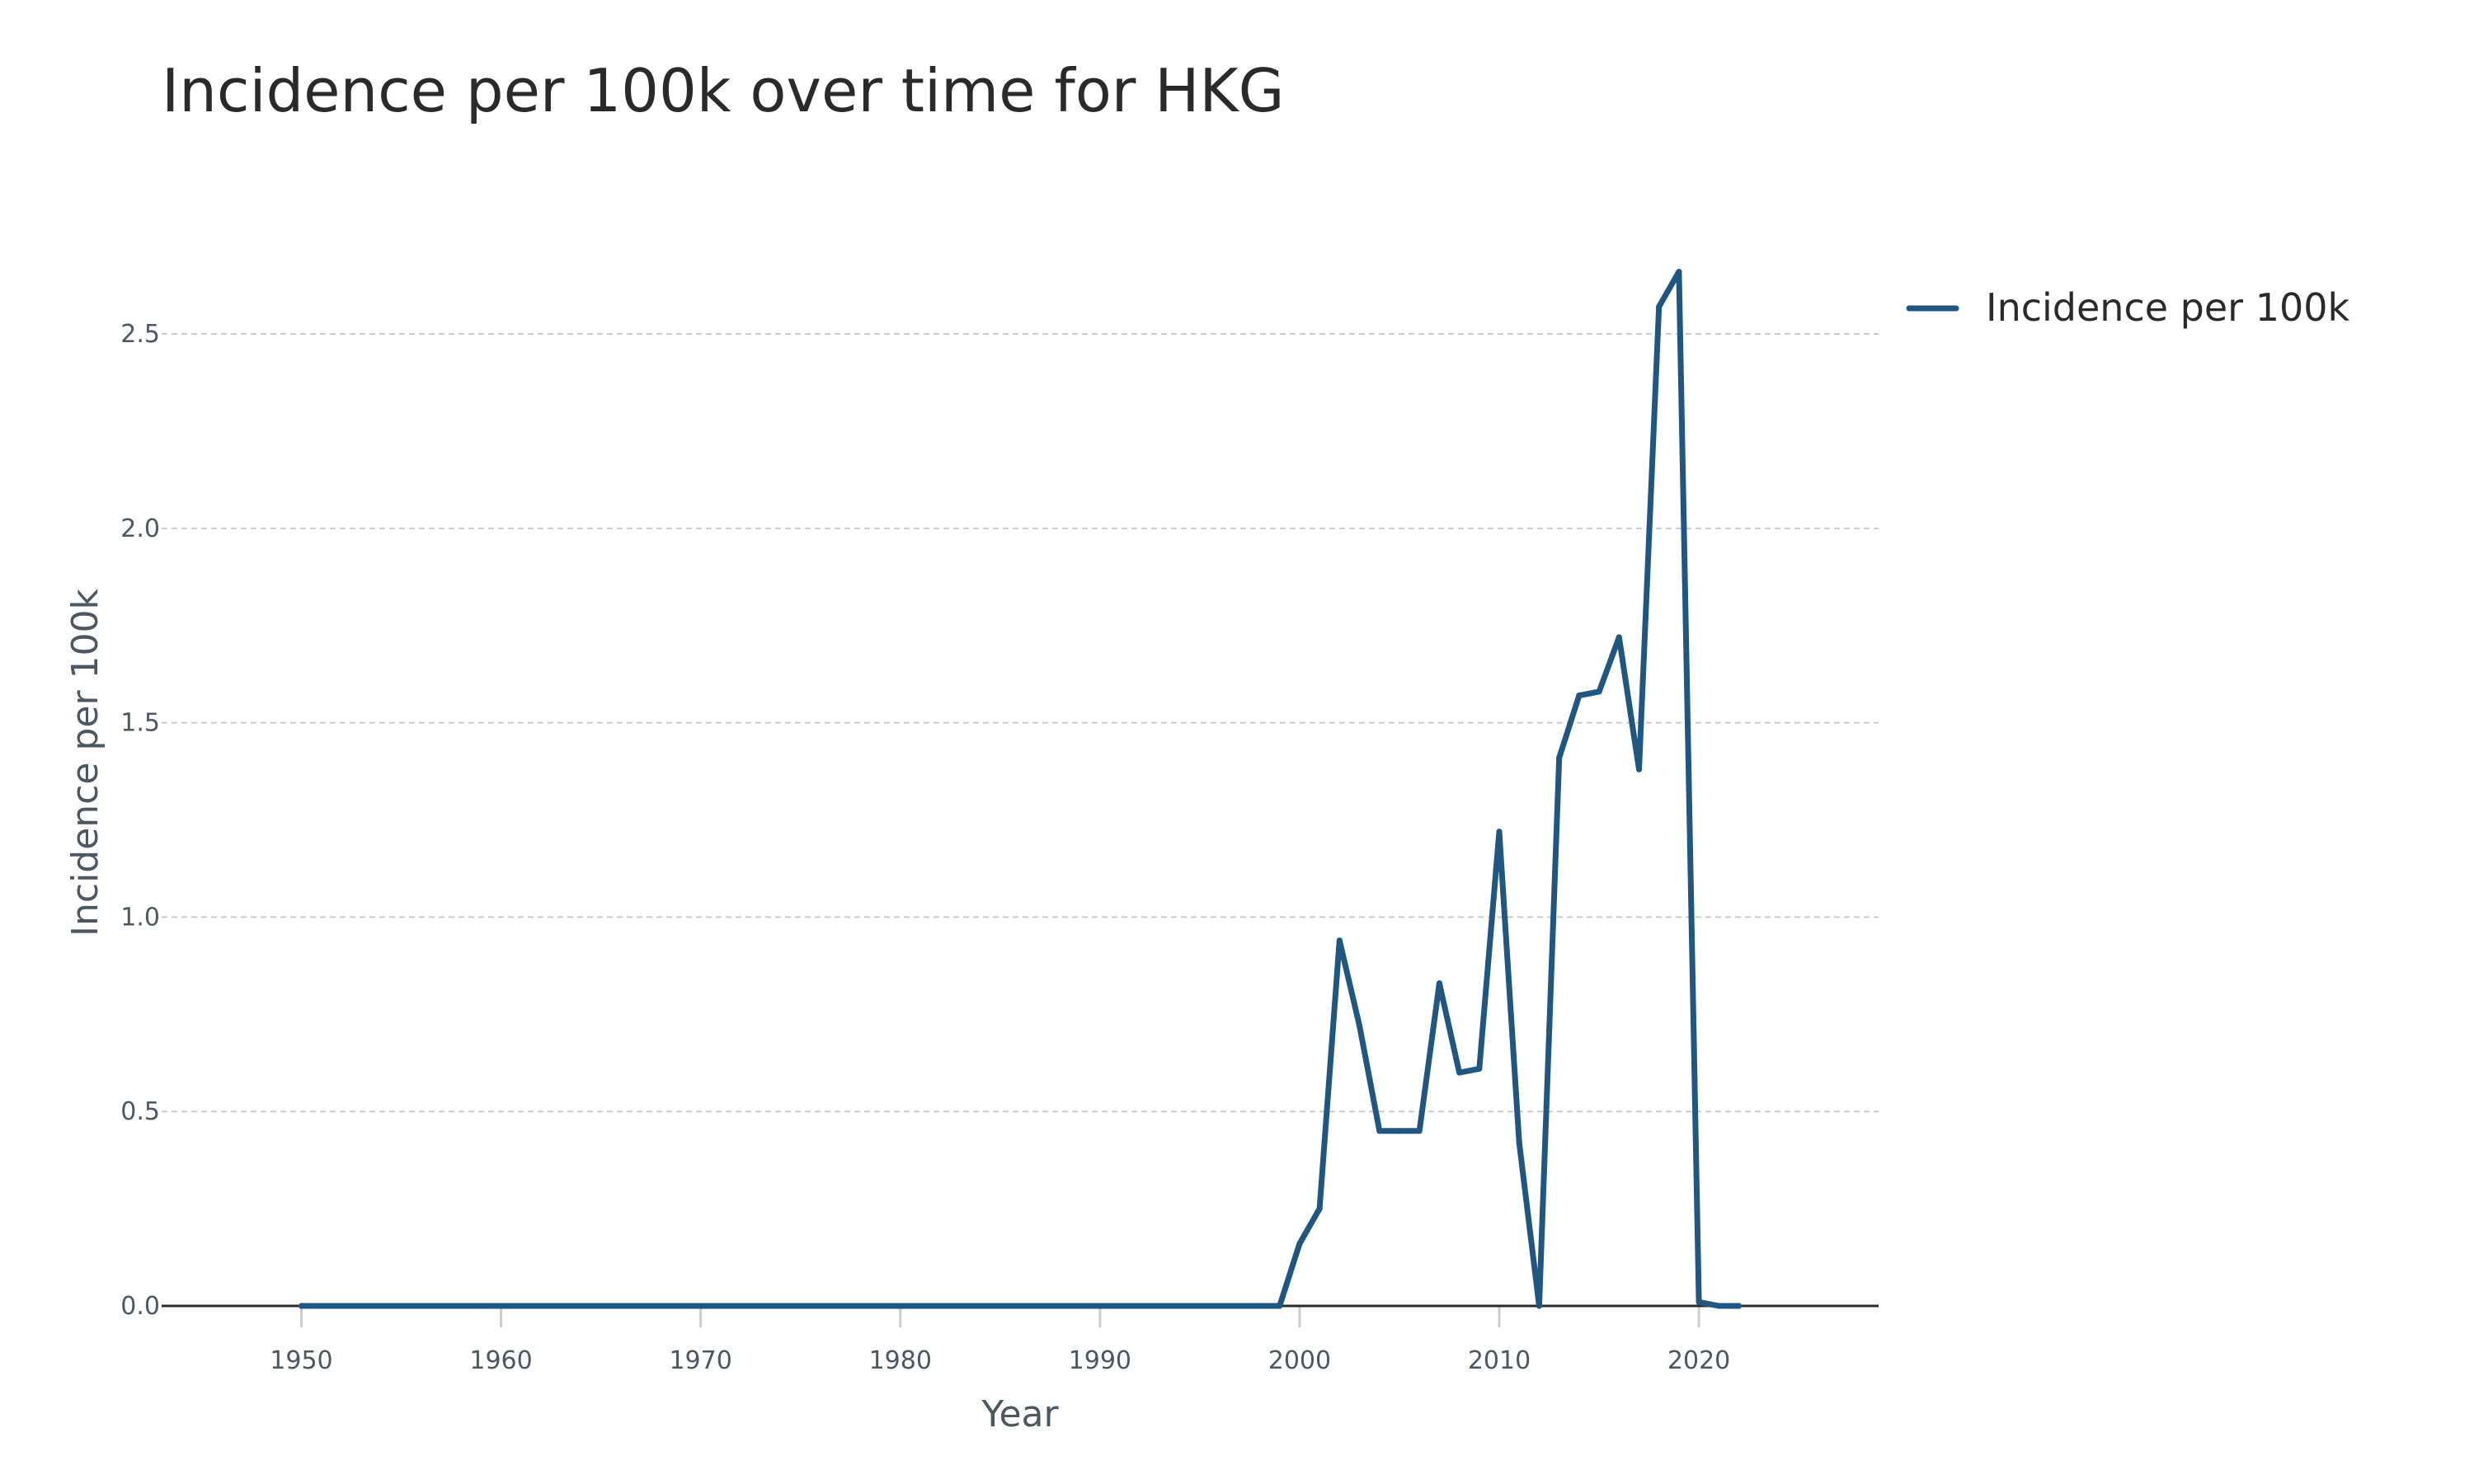  I want to click on y-tick-label: 0.0, so click(140, 1306).